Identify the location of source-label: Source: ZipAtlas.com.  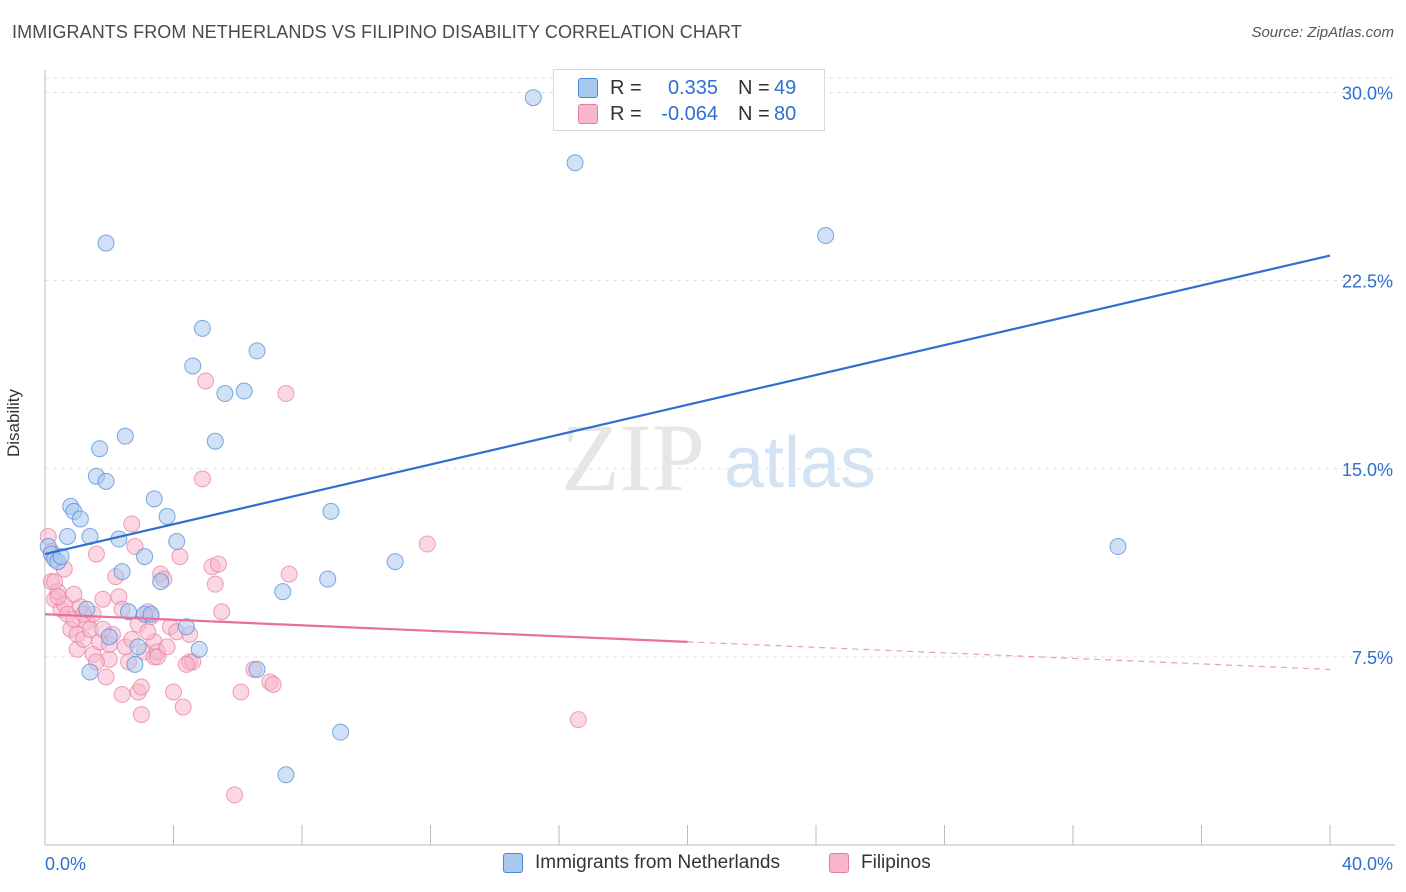
(1322, 32).